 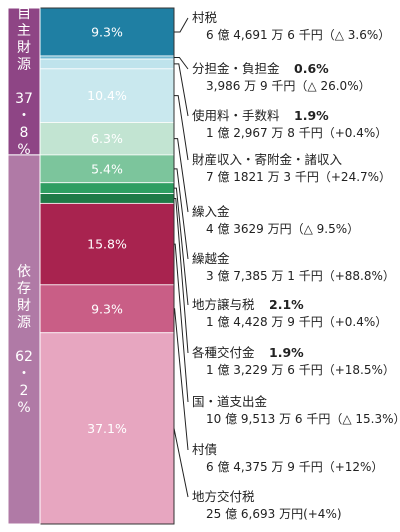 What do you see at coordinates (24, 133) in the screenshot?
I see `group-label-char: 8` at bounding box center [24, 133].